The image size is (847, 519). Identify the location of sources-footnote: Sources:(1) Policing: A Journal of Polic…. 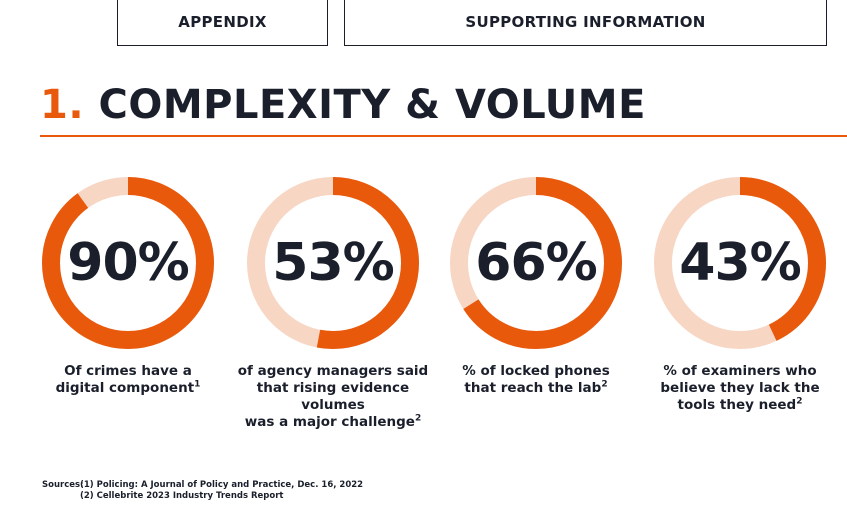
(202, 491).